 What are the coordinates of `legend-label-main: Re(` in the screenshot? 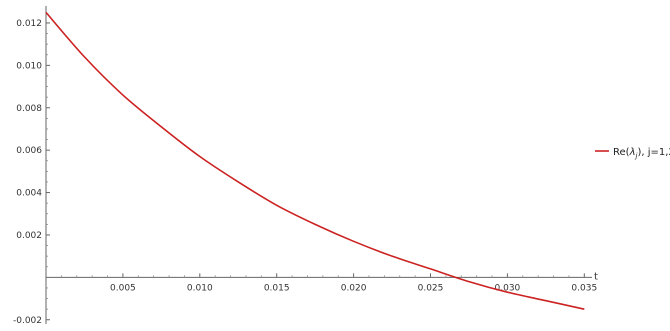 It's located at (621, 152).